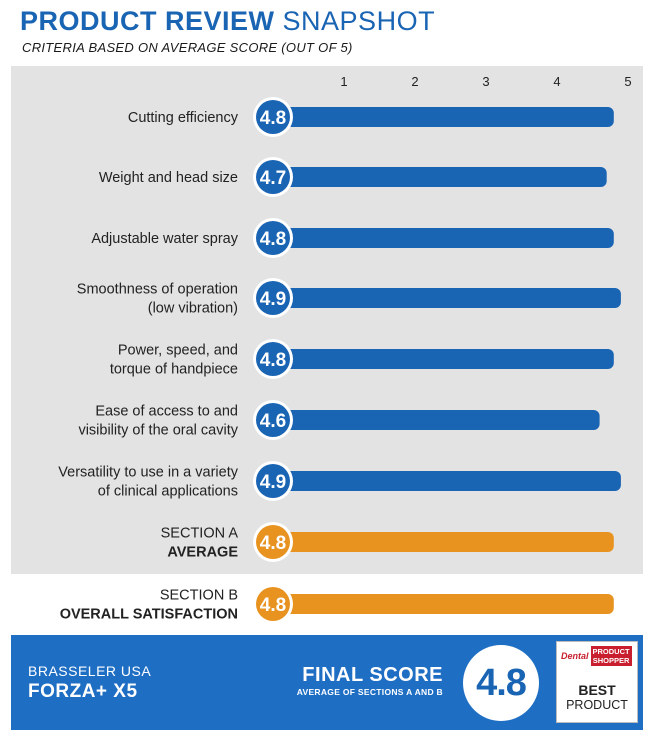 Image resolution: width=655 pixels, height=735 pixels. I want to click on x-tick-label: 1, so click(343, 81).